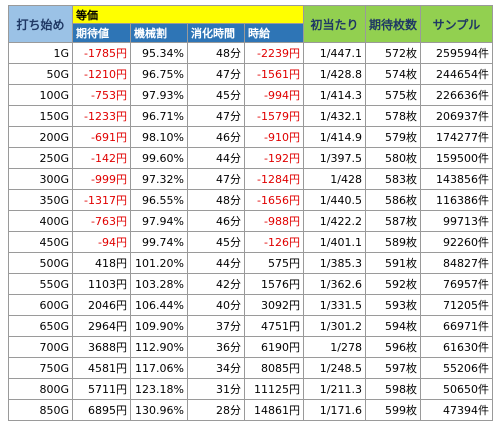 This screenshot has height=441, width=500. I want to click on table-cell: 226636件, so click(456, 95).